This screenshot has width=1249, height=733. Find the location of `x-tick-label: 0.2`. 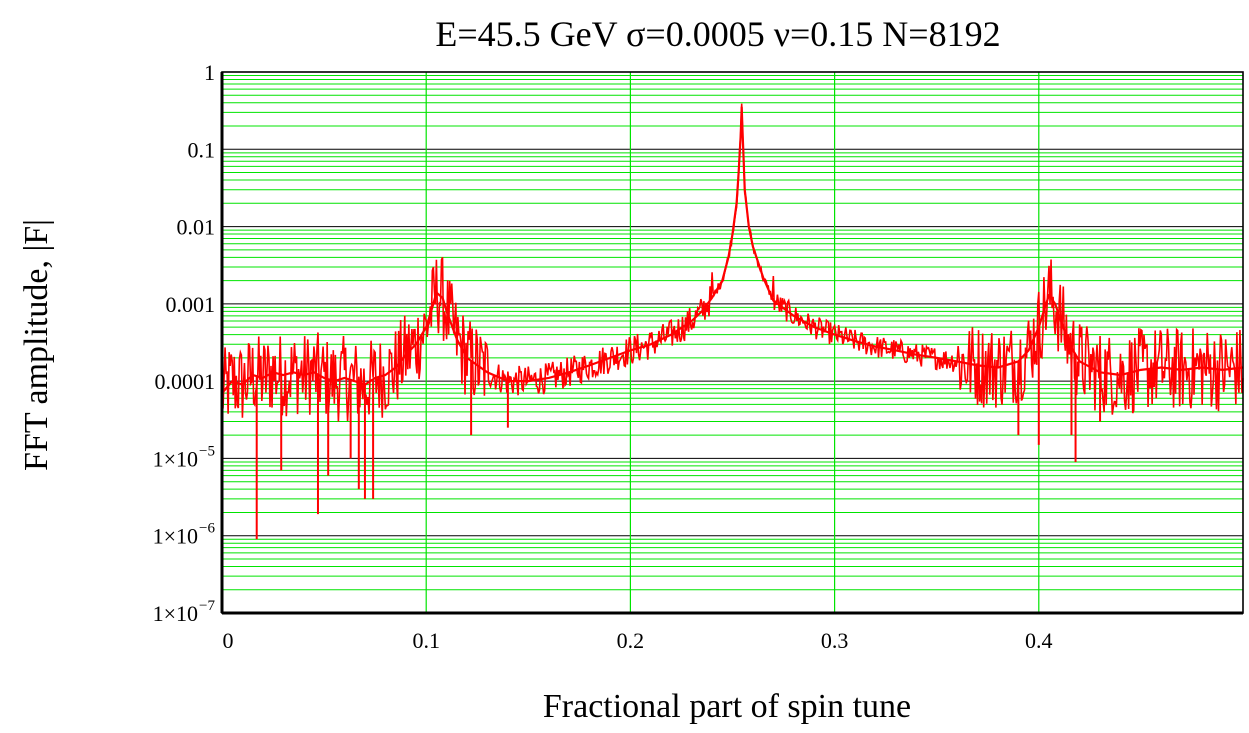

x-tick-label: 0.2 is located at coordinates (631, 640).